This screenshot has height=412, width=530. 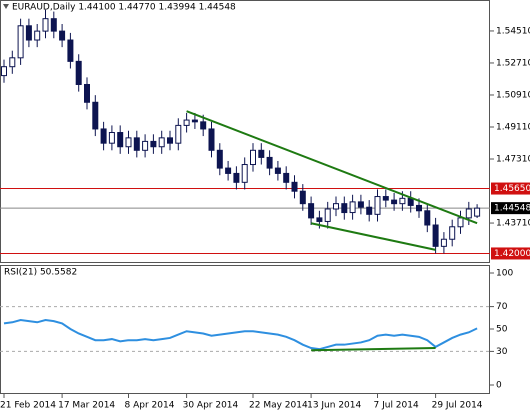 What do you see at coordinates (278, 406) in the screenshot?
I see `x-tick-label: 22 May 2014` at bounding box center [278, 406].